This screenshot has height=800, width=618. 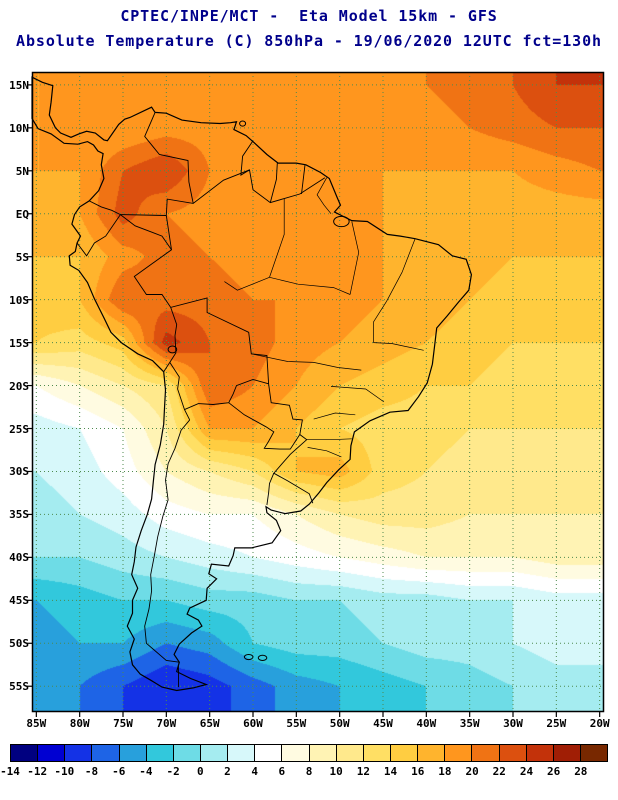 I want to click on colorbar-tick-label: 6, so click(x=282, y=771).